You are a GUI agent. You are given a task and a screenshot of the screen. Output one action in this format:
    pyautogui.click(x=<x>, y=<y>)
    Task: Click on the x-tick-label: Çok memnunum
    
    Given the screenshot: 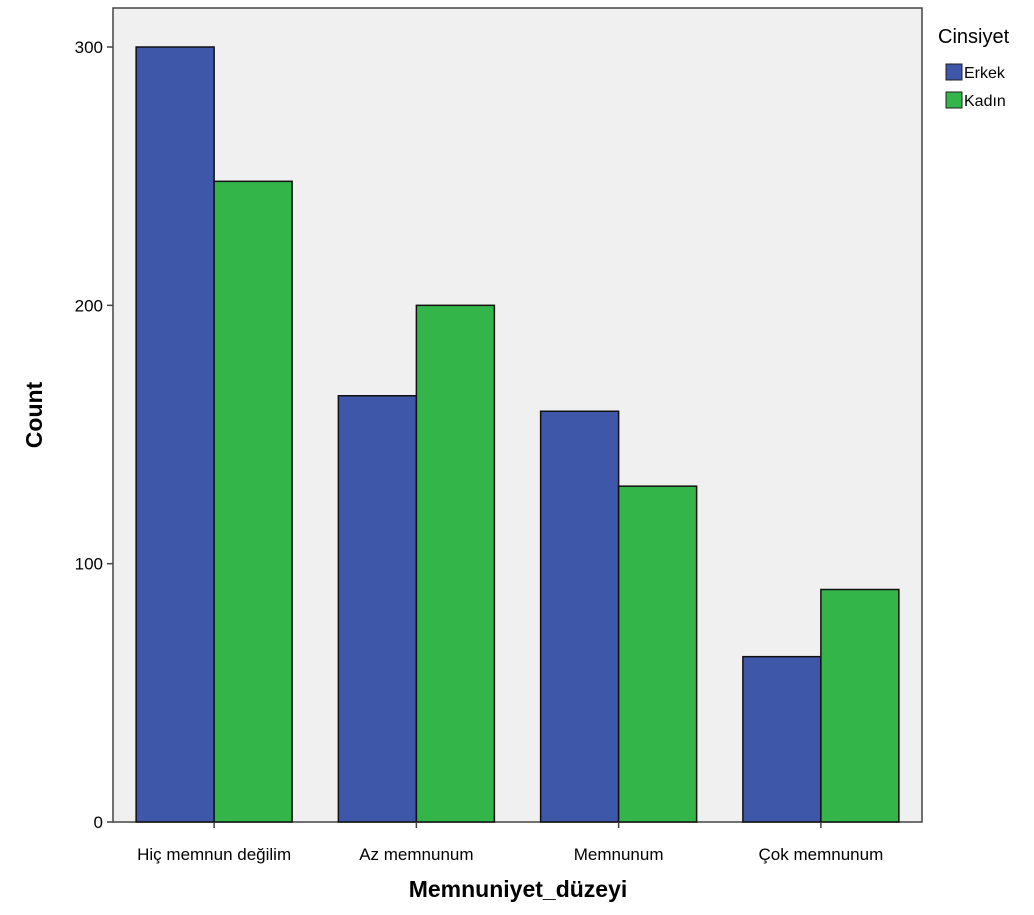 What is the action you would take?
    pyautogui.click(x=821, y=854)
    